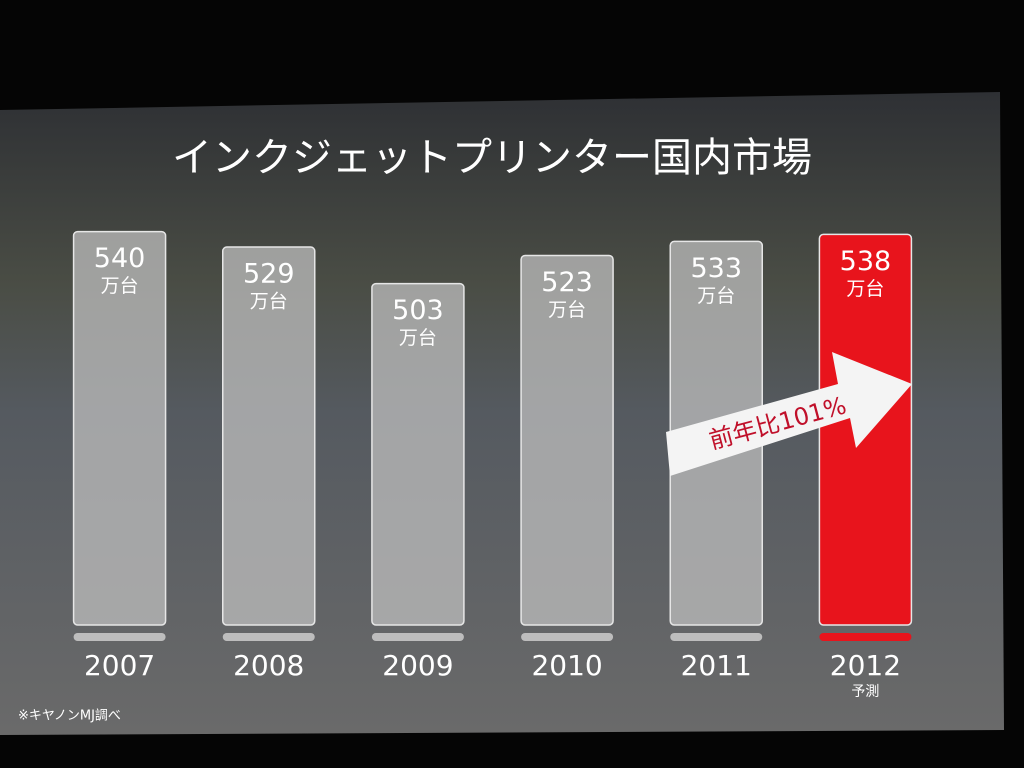  I want to click on value-label: 540, so click(120, 258).